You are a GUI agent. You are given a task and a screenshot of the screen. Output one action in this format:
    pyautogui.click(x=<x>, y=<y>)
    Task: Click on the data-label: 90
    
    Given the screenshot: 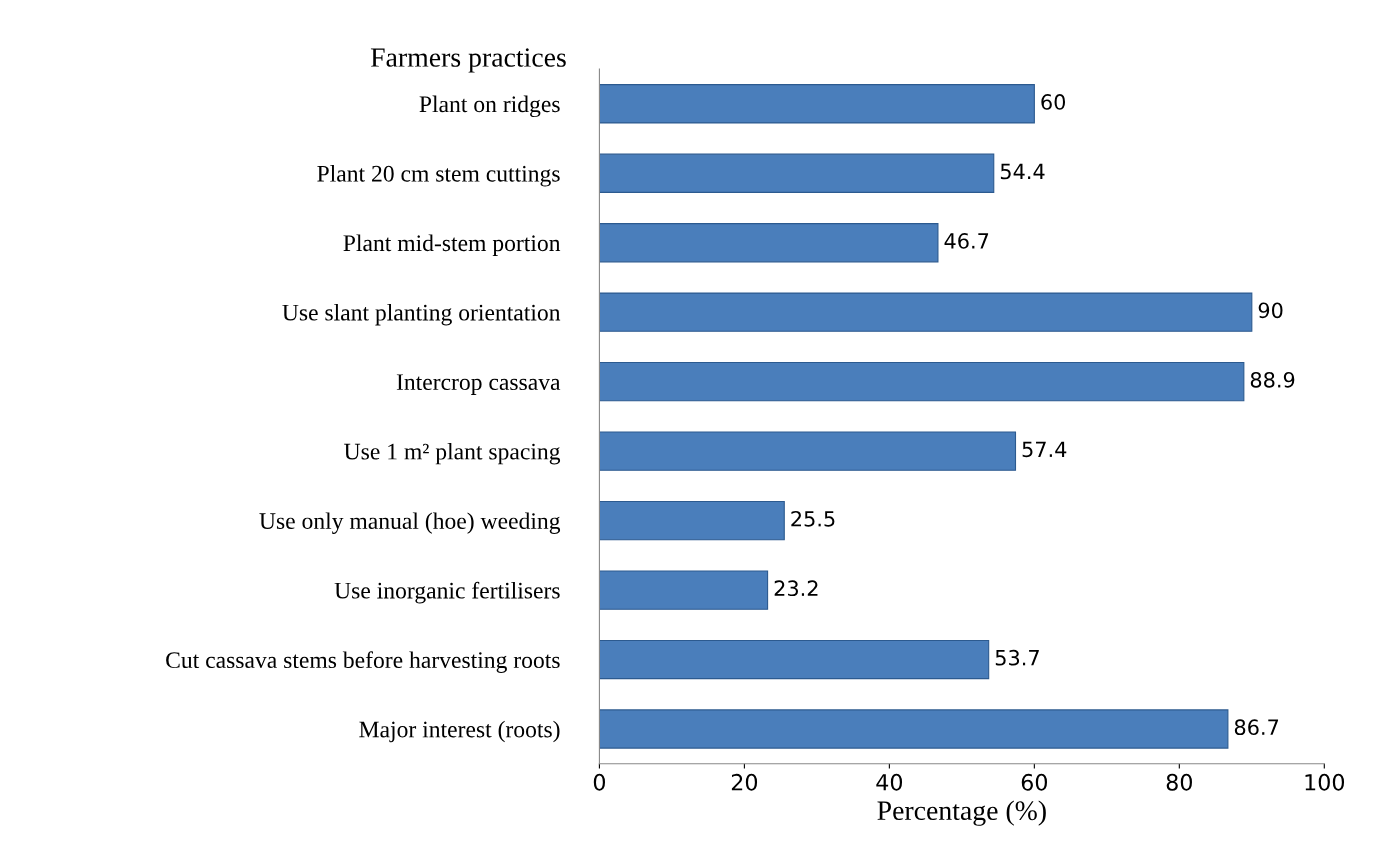 What is the action you would take?
    pyautogui.click(x=1270, y=310)
    